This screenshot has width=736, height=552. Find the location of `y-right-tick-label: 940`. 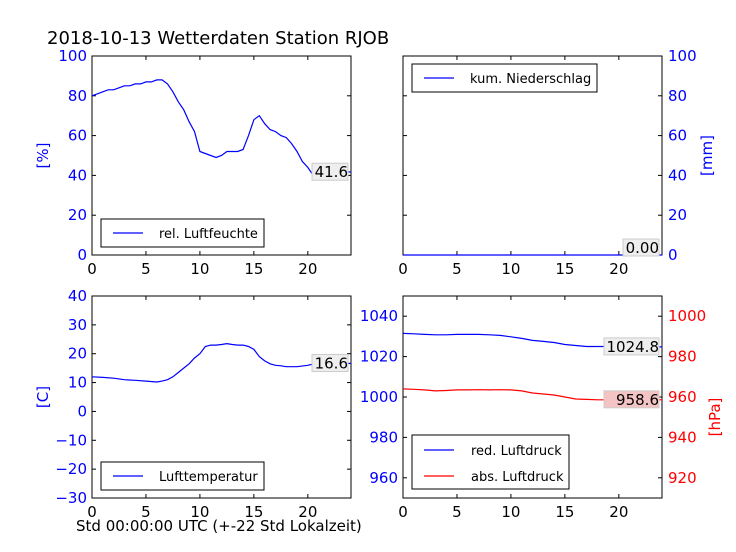

y-right-tick-label: 940 is located at coordinates (682, 437).